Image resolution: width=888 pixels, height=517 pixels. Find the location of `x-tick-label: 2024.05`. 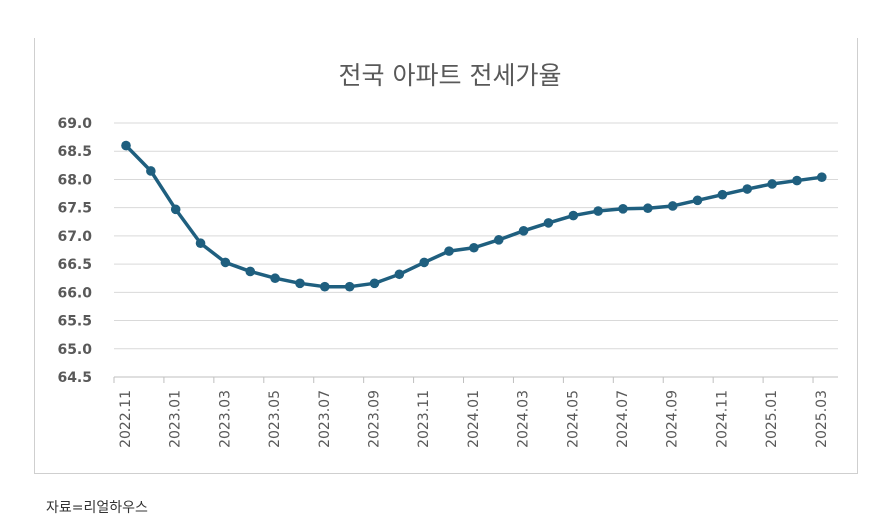

x-tick-label: 2024.05 is located at coordinates (573, 419).